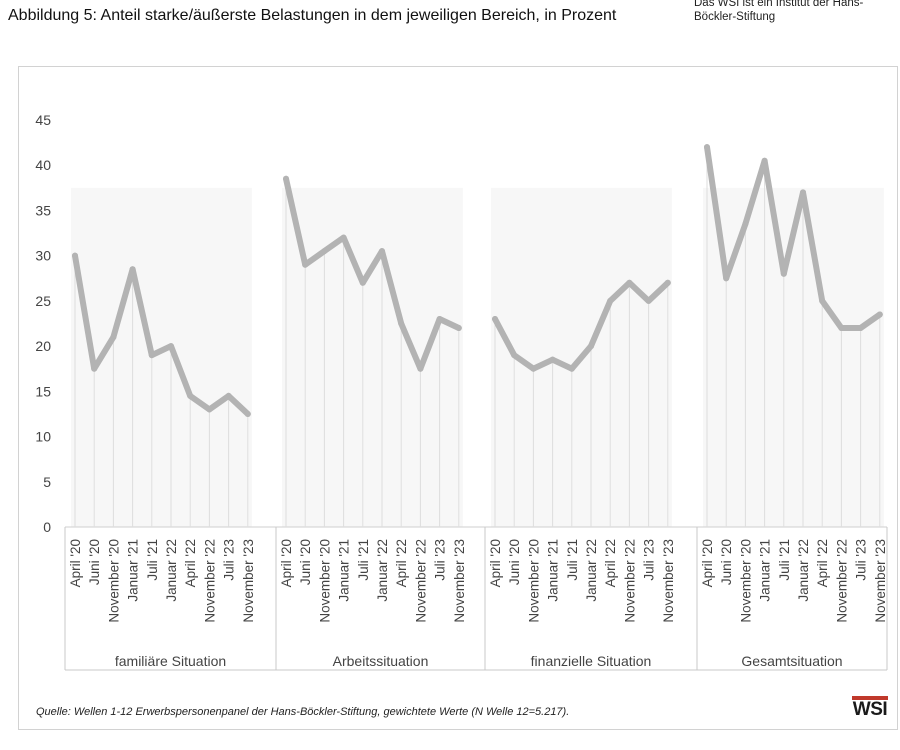 The width and height of the screenshot is (900, 750). Describe the element at coordinates (47, 482) in the screenshot. I see `y-tick-label: 5` at that location.